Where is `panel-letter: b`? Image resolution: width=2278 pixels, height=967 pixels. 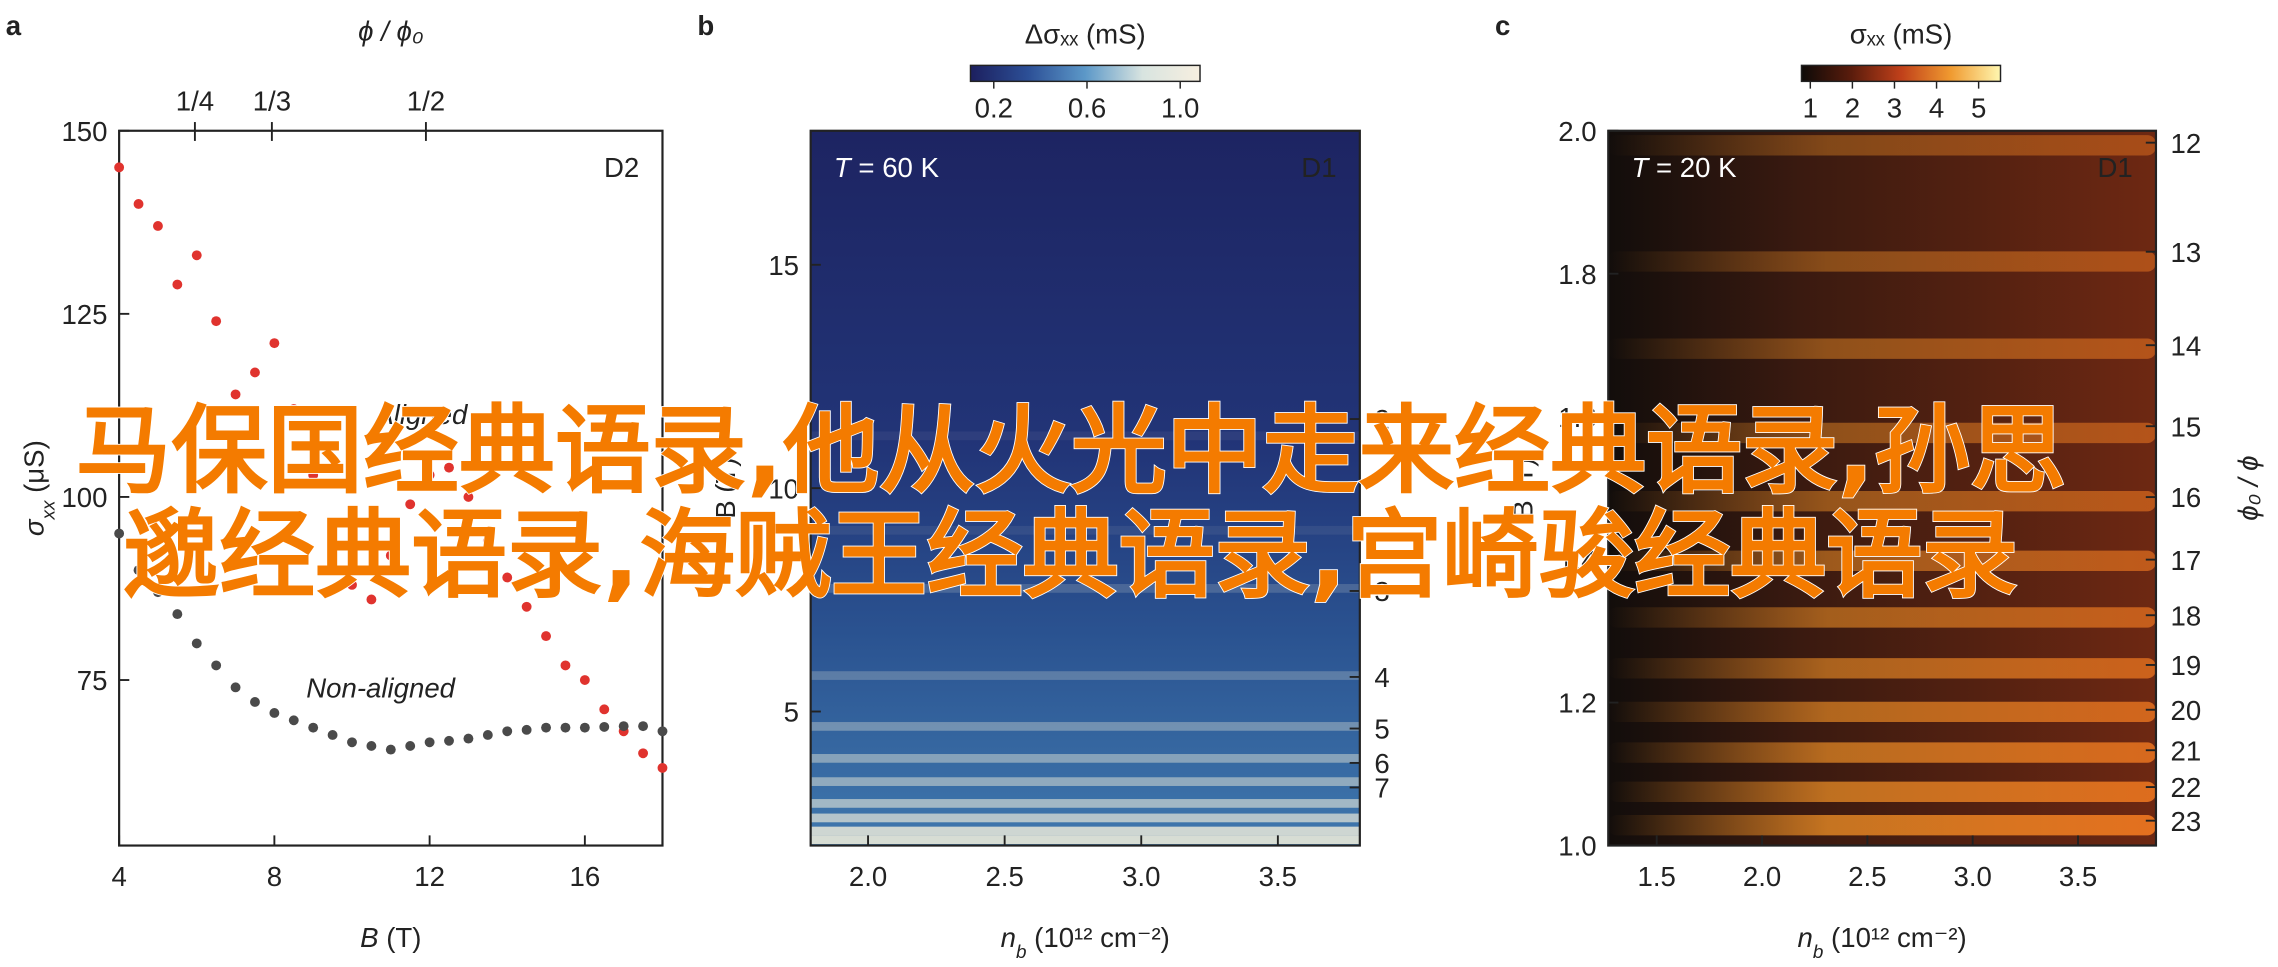
panel-letter: b is located at coordinates (705, 25).